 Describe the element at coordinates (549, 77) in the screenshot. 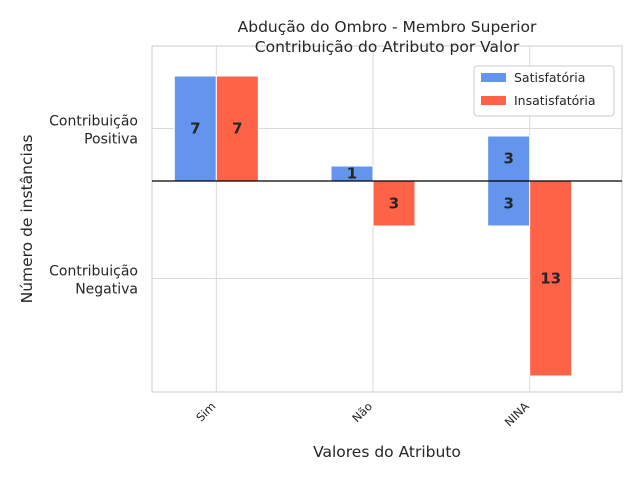

I see `legend-label-satisfatoria: Satisfatória` at that location.